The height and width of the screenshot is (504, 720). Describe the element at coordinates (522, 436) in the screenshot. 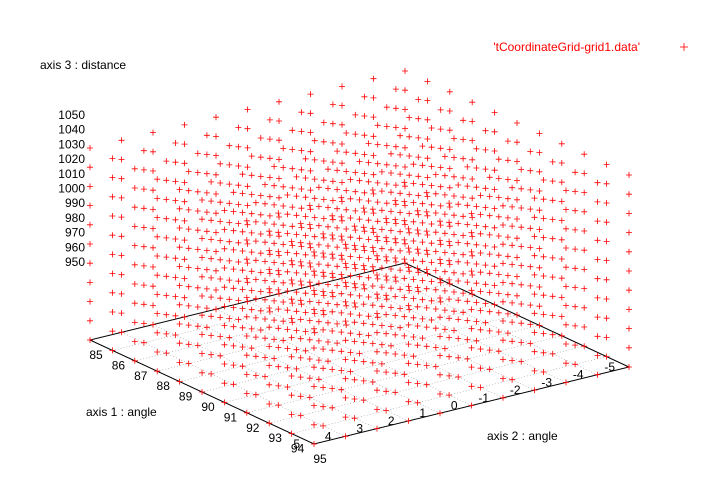

I see `y-axis-label: axis 2 : angle` at that location.